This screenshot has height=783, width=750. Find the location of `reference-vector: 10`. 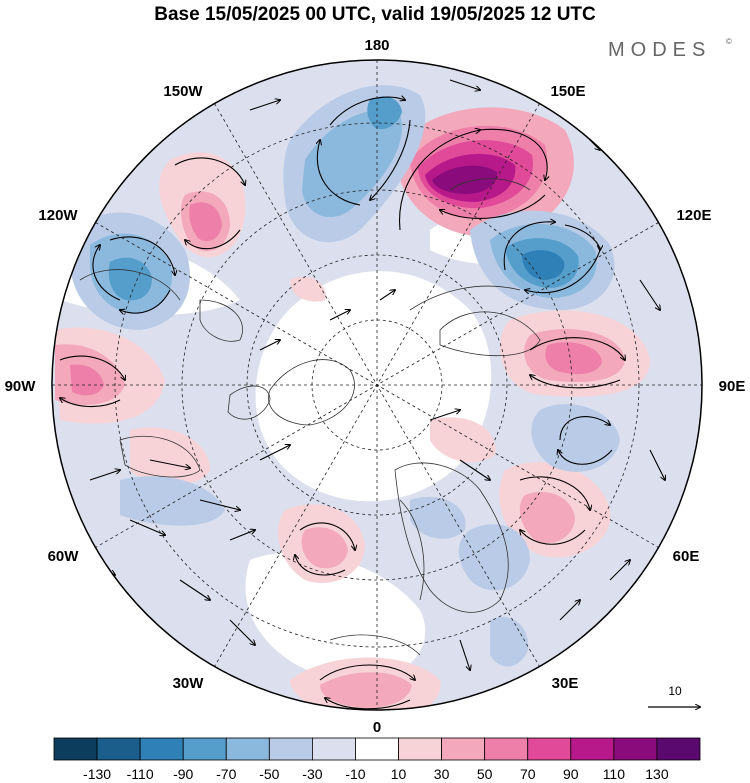

reference-vector: 10 is located at coordinates (674, 695).